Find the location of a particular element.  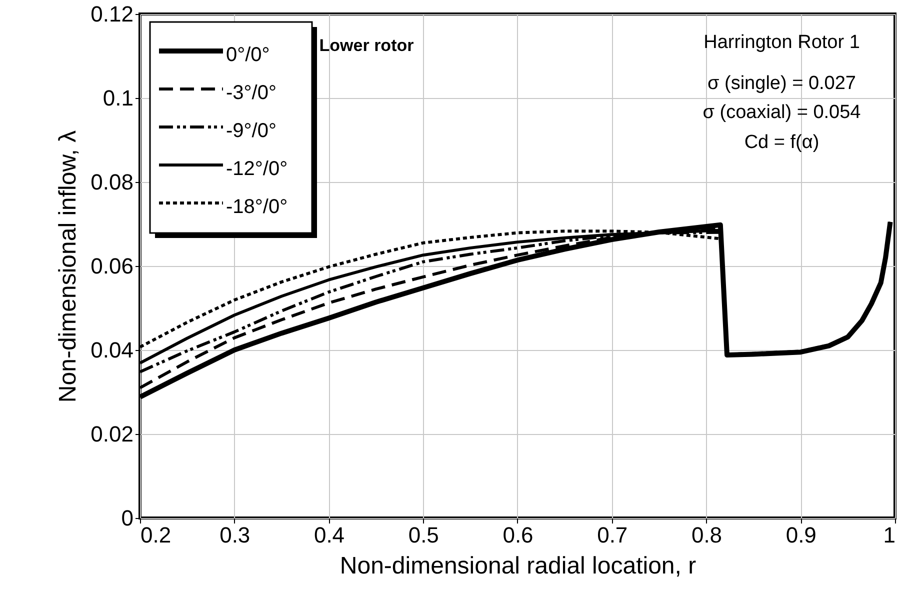

annotation: Lower rotor is located at coordinates (366, 45).